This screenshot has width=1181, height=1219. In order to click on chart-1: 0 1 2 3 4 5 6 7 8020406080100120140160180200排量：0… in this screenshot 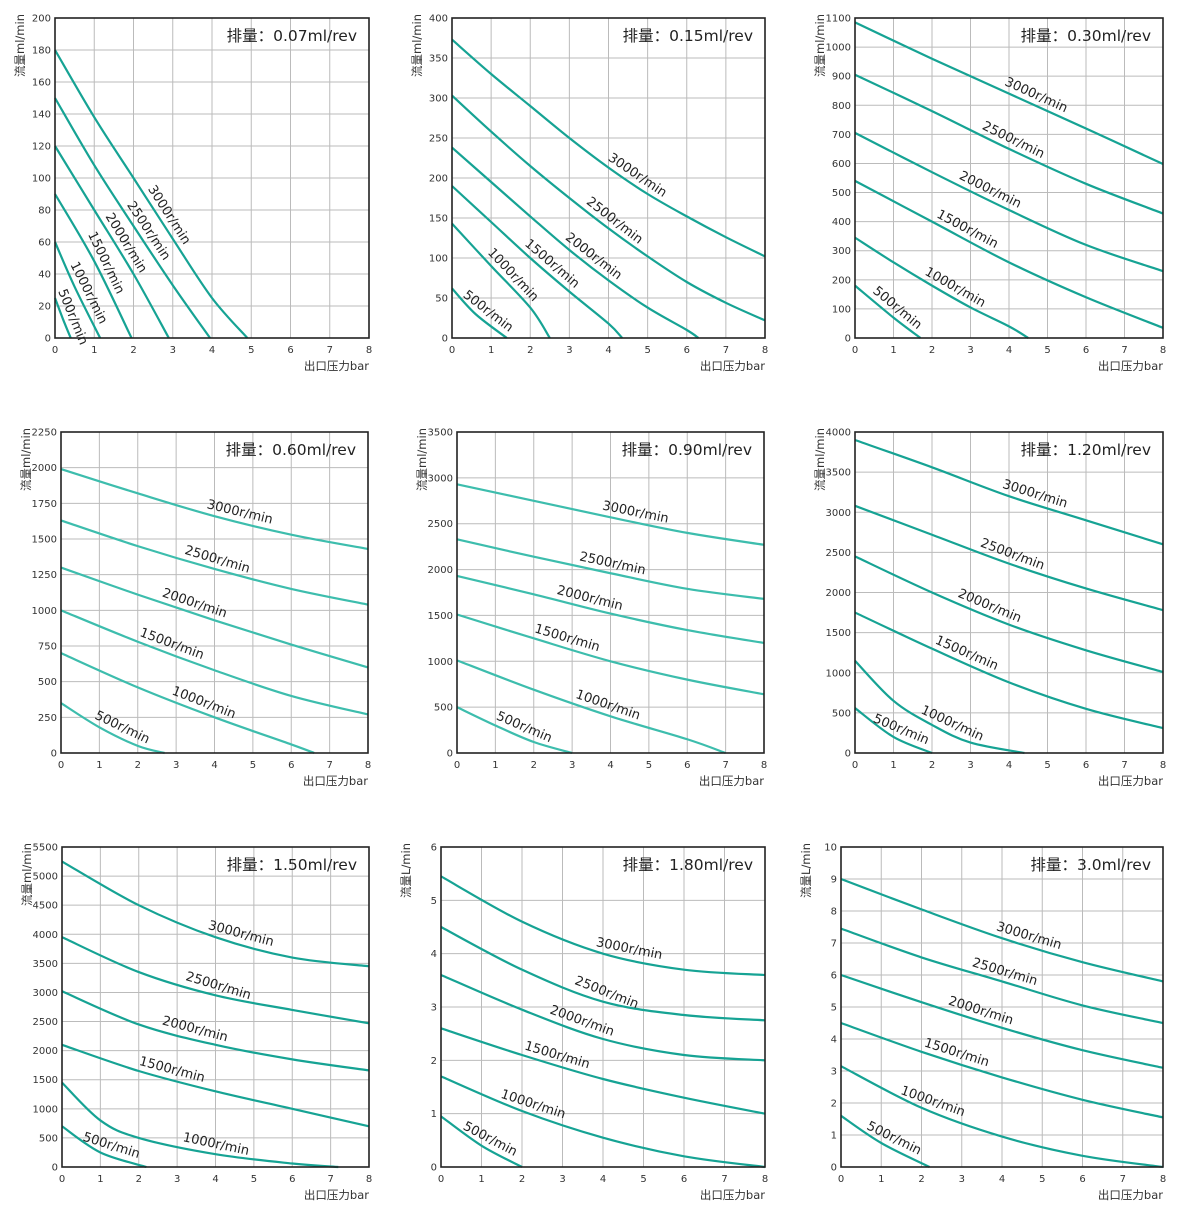, I will do `click(192, 194)`.